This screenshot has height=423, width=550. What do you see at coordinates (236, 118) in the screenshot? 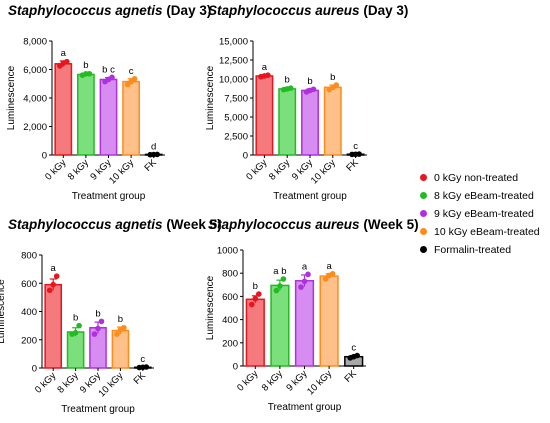
I see `y-tick-label: 5,000` at bounding box center [236, 118].